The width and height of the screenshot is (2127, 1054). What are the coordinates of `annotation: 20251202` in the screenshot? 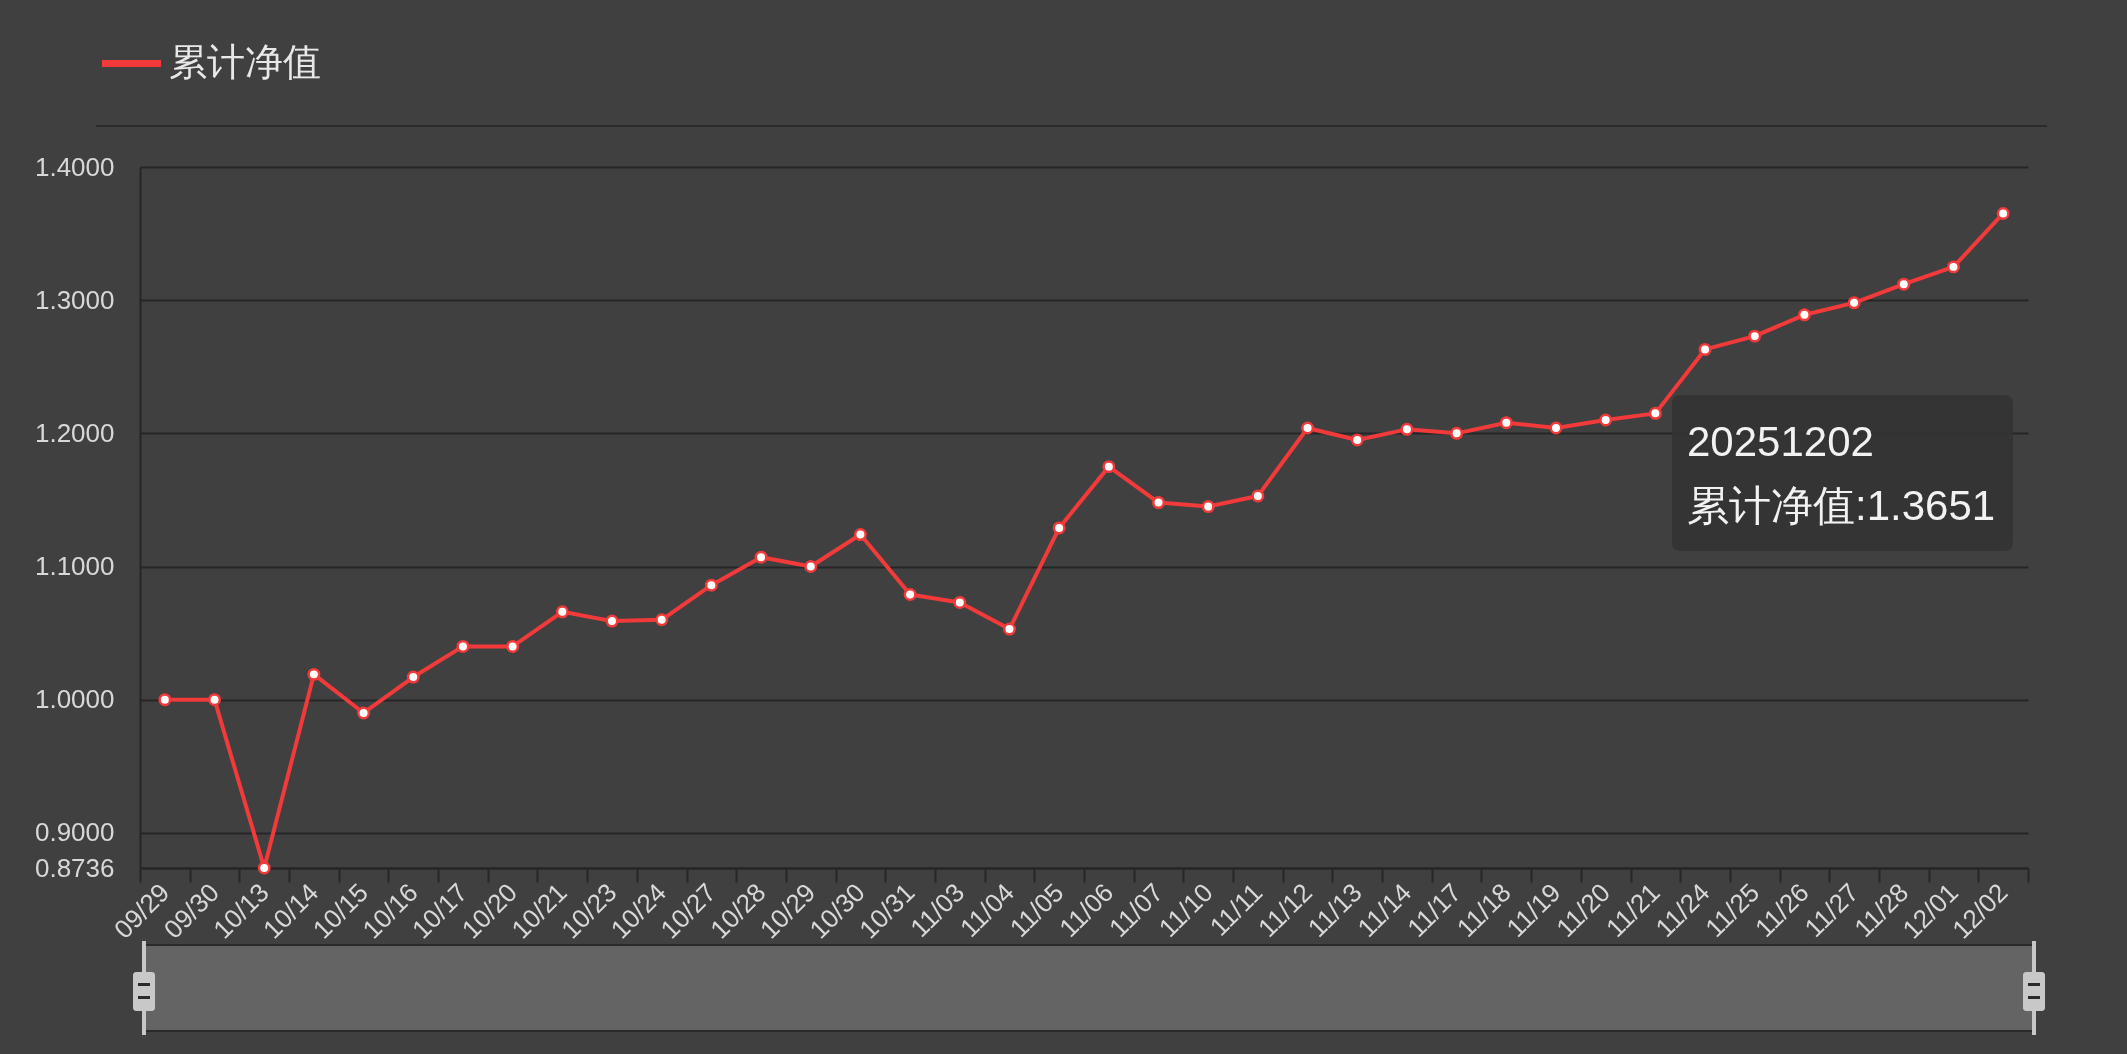 It's located at (1780, 441).